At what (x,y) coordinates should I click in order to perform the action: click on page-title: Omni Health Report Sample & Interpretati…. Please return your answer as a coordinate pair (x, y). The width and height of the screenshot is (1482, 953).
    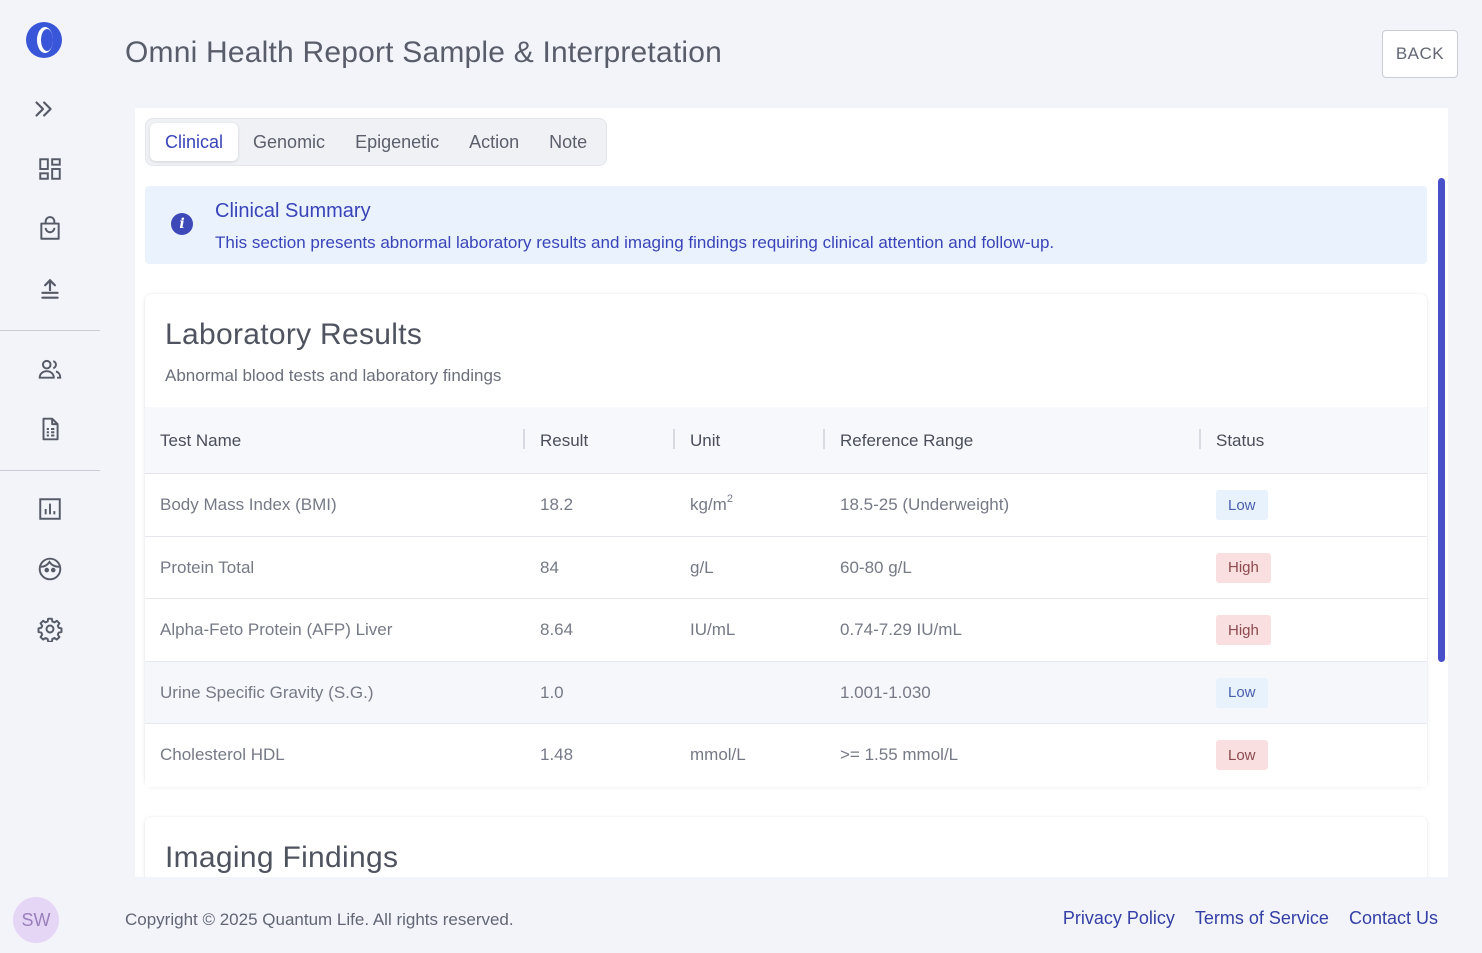
    Looking at the image, I should click on (424, 52).